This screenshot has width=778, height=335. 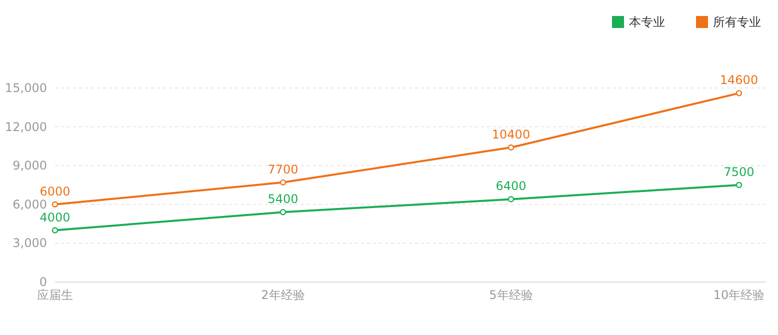 I want to click on y-tick-label: 12,000, so click(x=26, y=127).